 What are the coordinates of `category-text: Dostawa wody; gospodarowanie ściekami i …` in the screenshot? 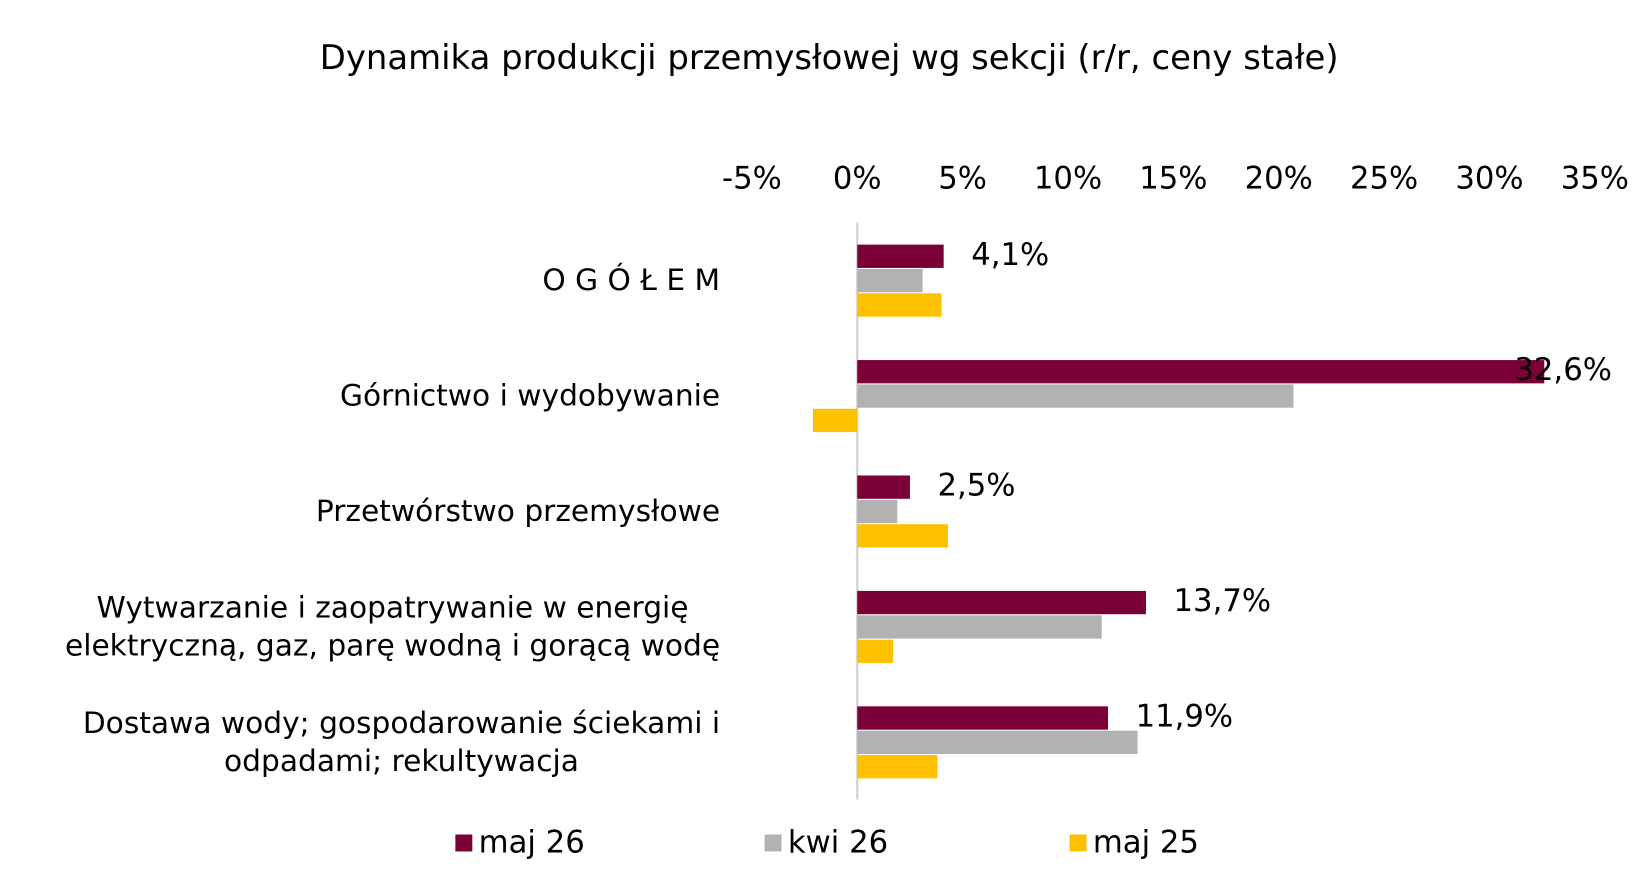 It's located at (401, 742).